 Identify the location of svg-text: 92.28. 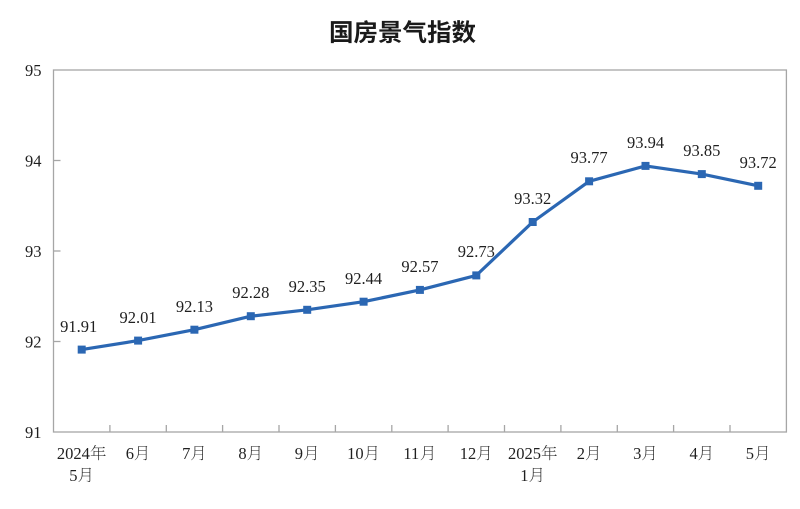
(250, 292).